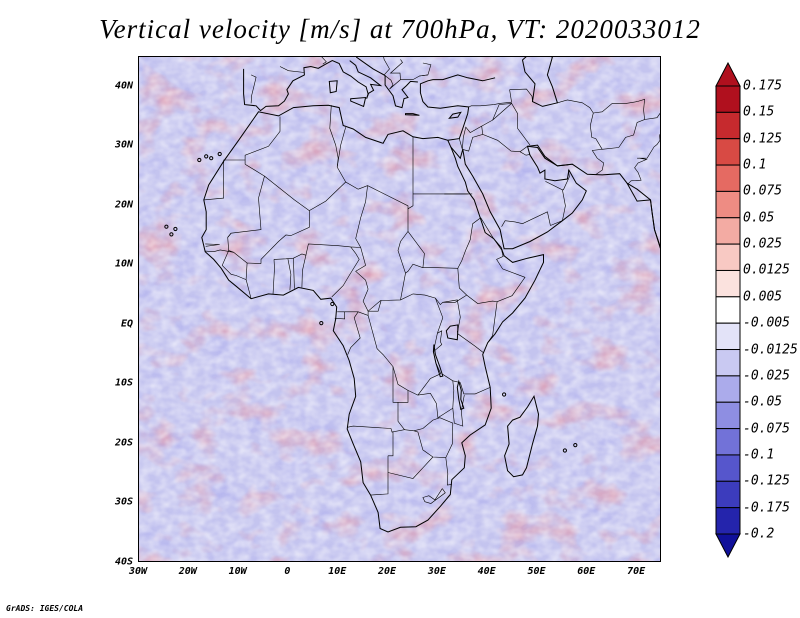  I want to click on colorbar-level-label: 0.1, so click(755, 165).